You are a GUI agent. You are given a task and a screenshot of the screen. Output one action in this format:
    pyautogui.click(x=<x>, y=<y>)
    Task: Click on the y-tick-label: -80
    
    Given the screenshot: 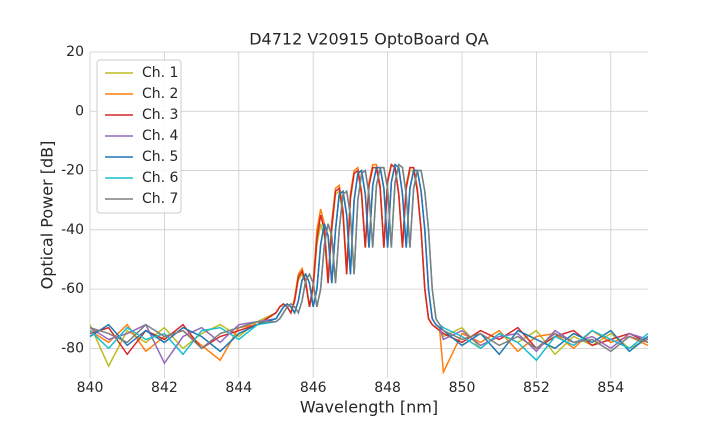 What is the action you would take?
    pyautogui.click(x=72, y=348)
    